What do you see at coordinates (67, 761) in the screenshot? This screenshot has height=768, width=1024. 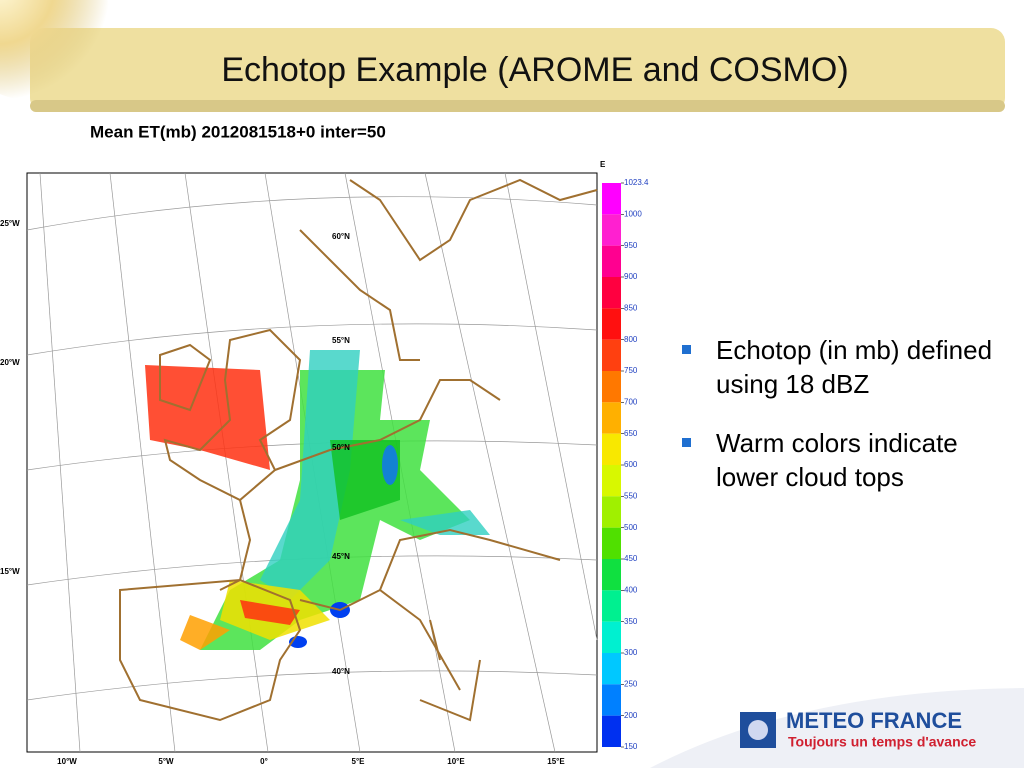 I see `lon-label: 10°W` at bounding box center [67, 761].